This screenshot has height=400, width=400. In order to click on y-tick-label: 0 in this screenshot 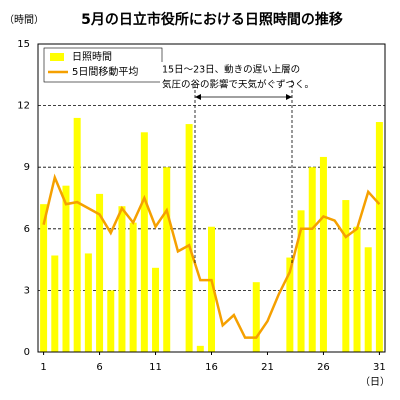, I will do `click(27, 352)`.